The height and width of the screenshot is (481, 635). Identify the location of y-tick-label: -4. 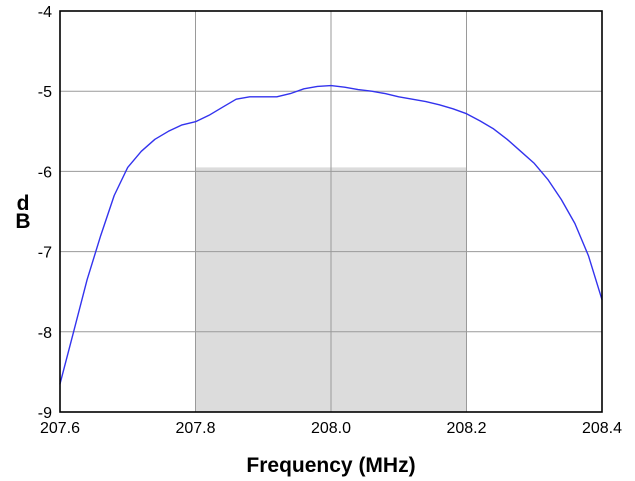
(45, 12).